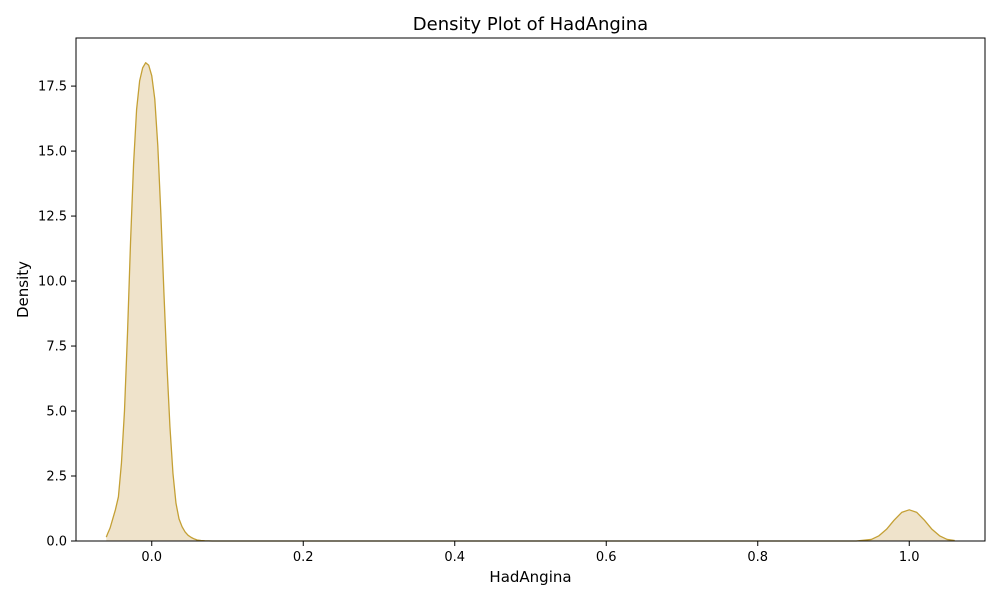  I want to click on x-axis-ticks: 0.0 0.2 0.4 0.6 0.8 1.0, so click(530, 553).